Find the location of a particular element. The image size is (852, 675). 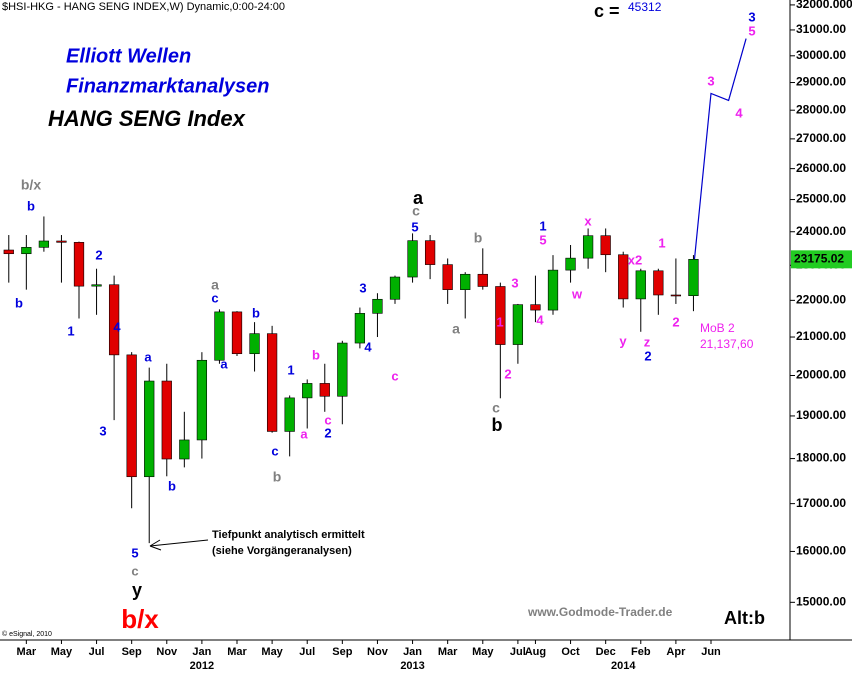

annotation: c = is located at coordinates (607, 11).